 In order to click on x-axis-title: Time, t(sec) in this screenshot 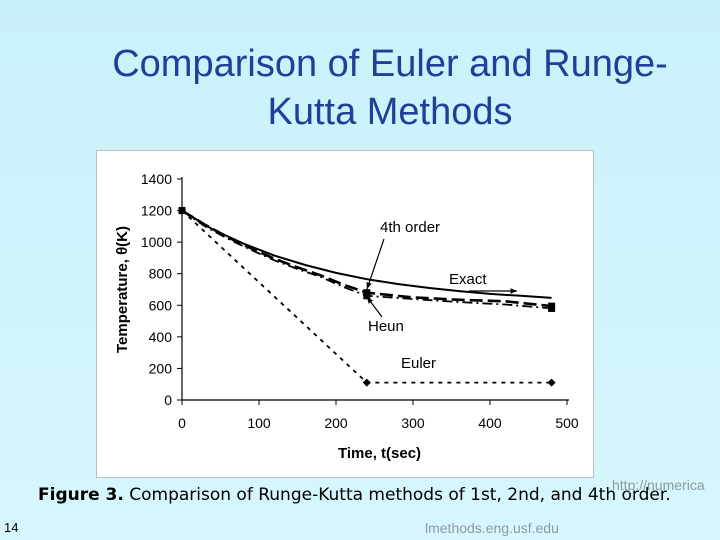, I will do `click(379, 453)`.